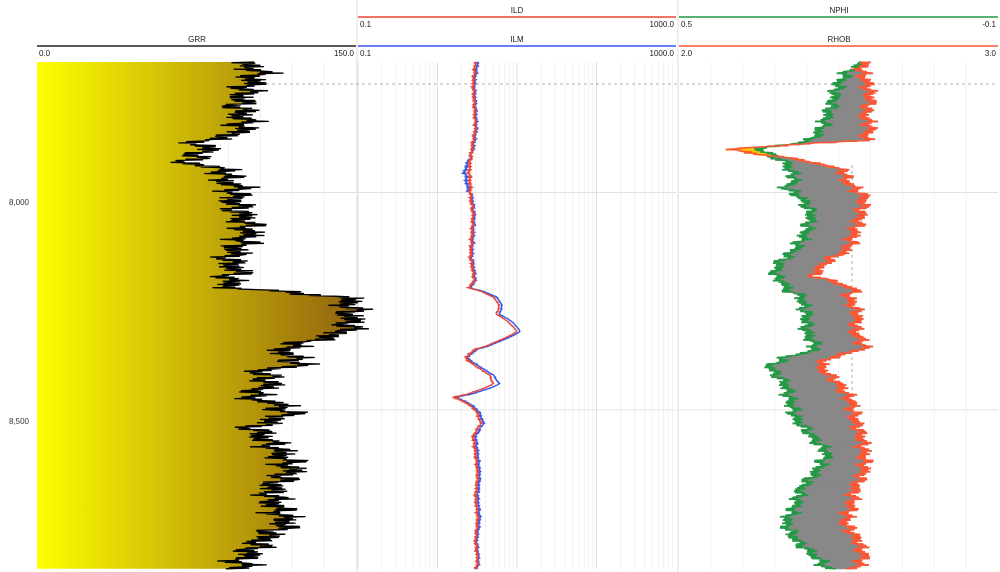 The width and height of the screenshot is (1000, 572). I want to click on grr-header: GRR 0.0 150.0, so click(196, 46).